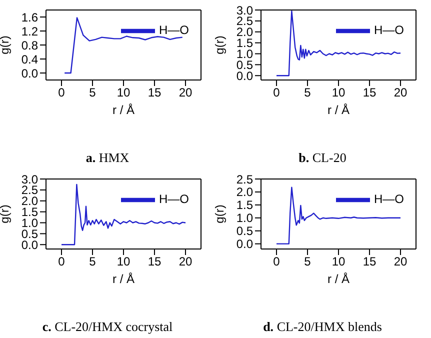 The height and width of the screenshot is (338, 431). I want to click on y-tick-label: 2.5, so click(245, 179).